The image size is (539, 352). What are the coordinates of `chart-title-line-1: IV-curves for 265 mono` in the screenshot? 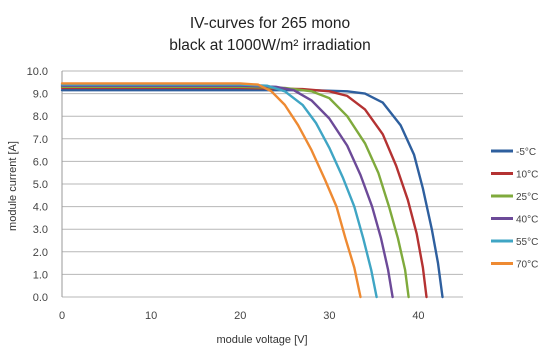 It's located at (270, 23).